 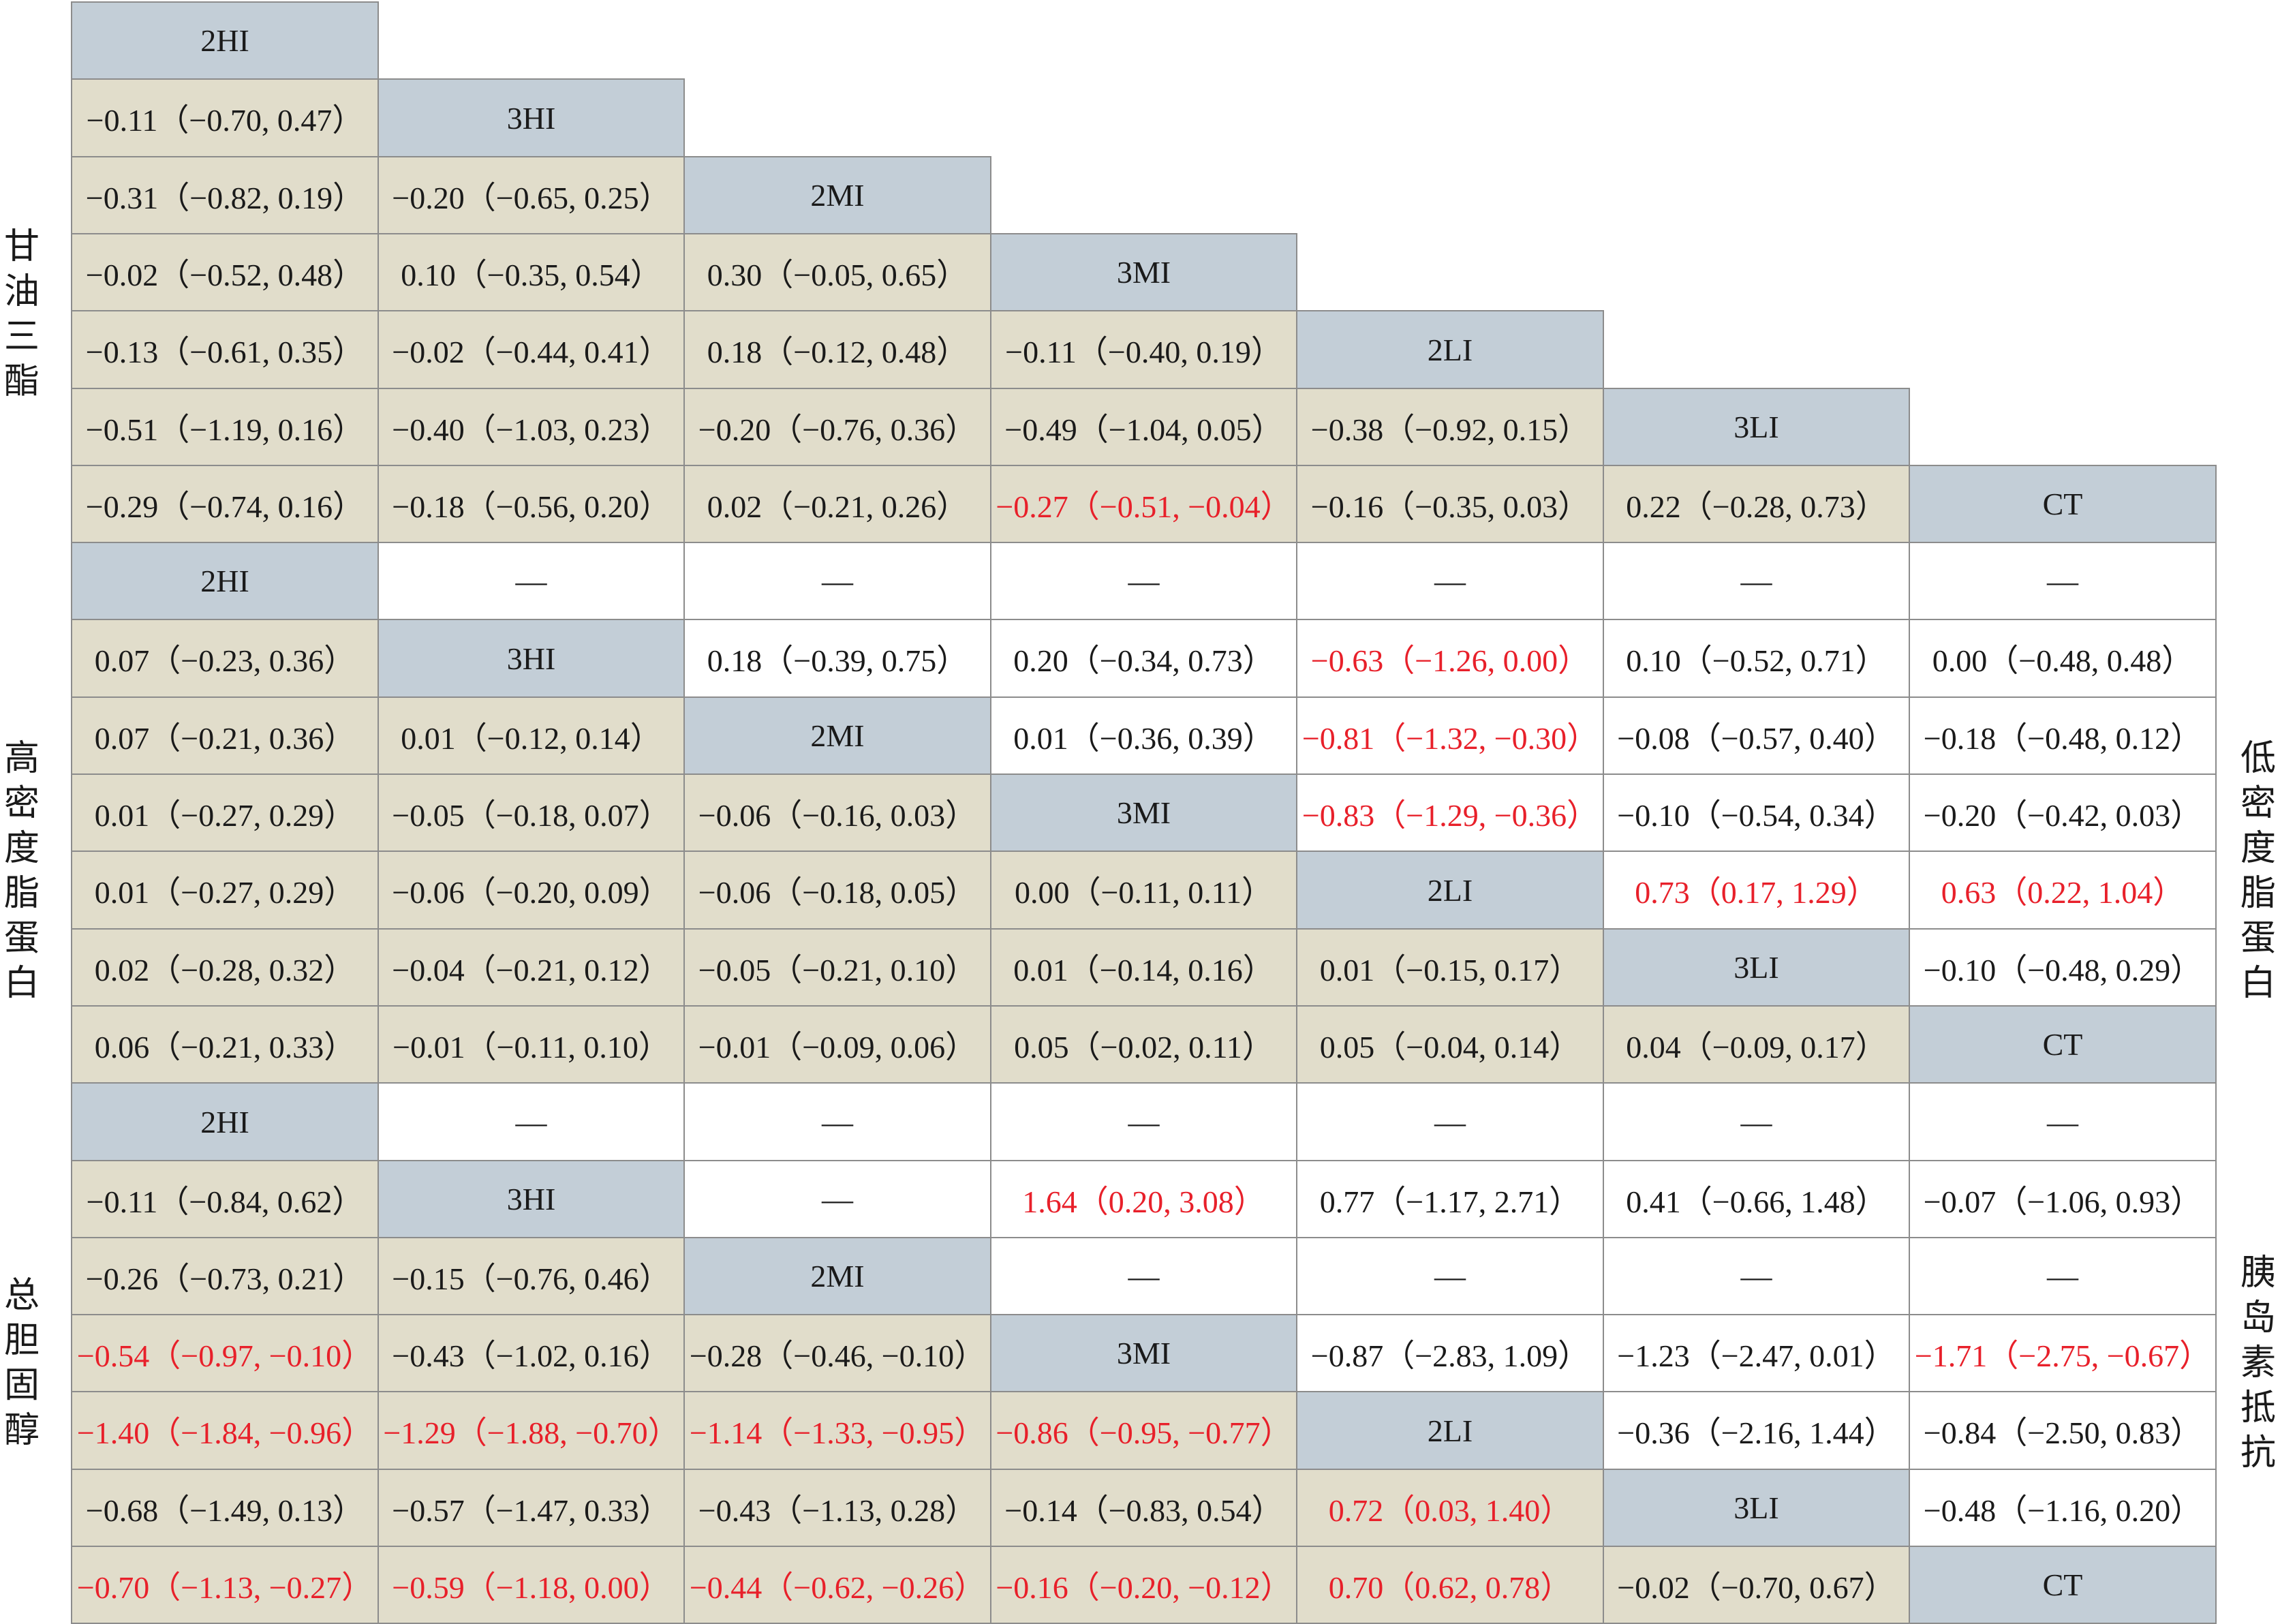 What do you see at coordinates (2258, 1408) in the screenshot?
I see `side-label-char: 抵` at bounding box center [2258, 1408].